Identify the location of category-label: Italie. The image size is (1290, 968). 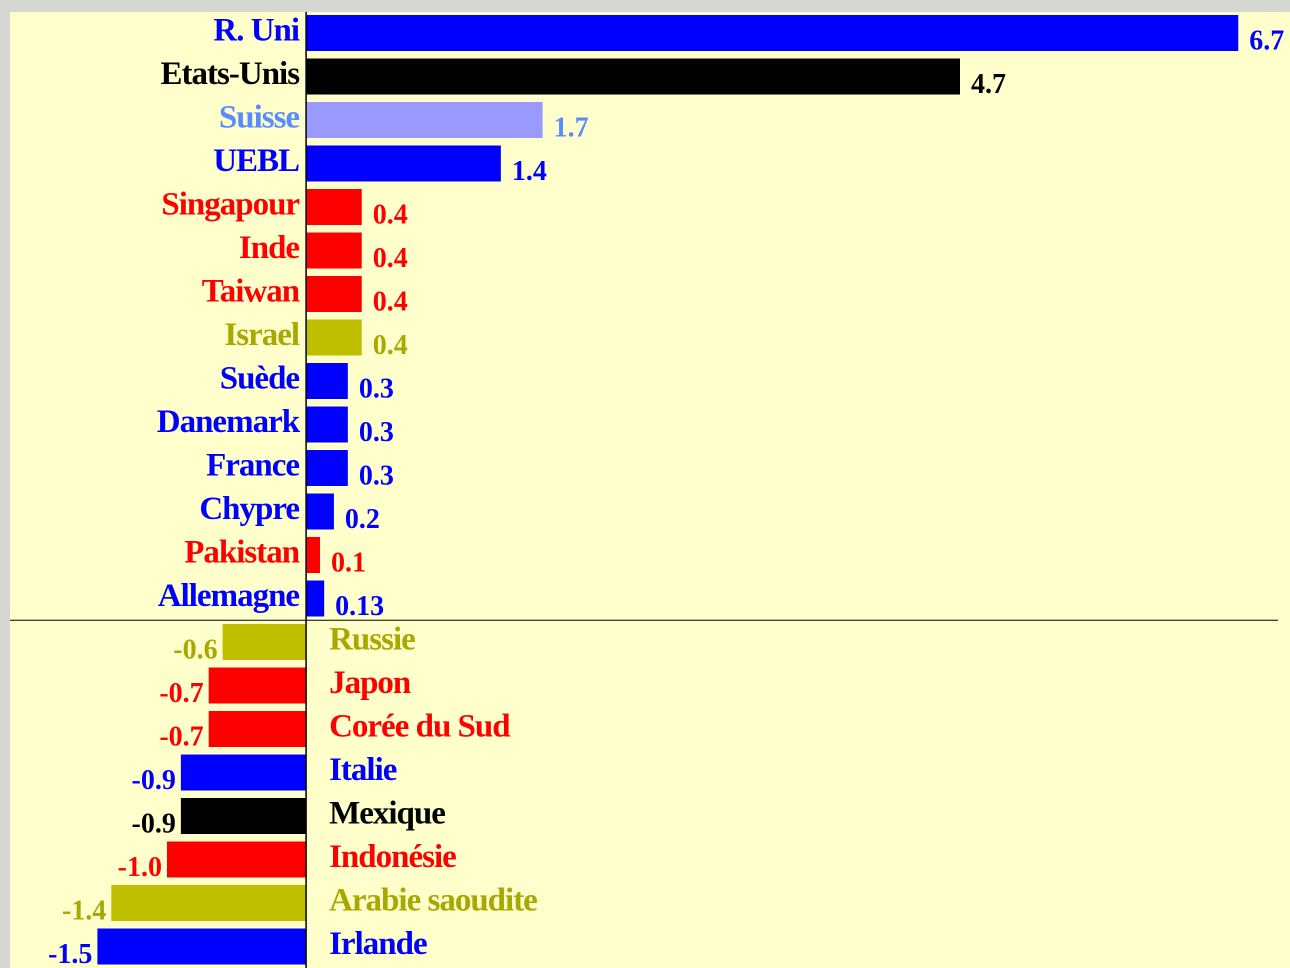
(363, 770).